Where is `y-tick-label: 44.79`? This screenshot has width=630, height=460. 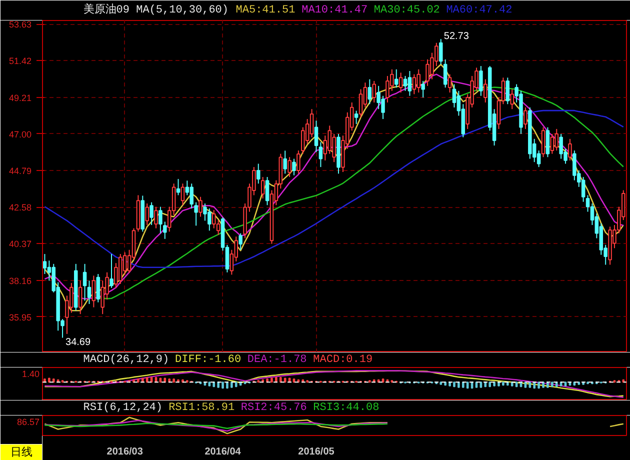
y-tick-label: 44.79 is located at coordinates (20, 171).